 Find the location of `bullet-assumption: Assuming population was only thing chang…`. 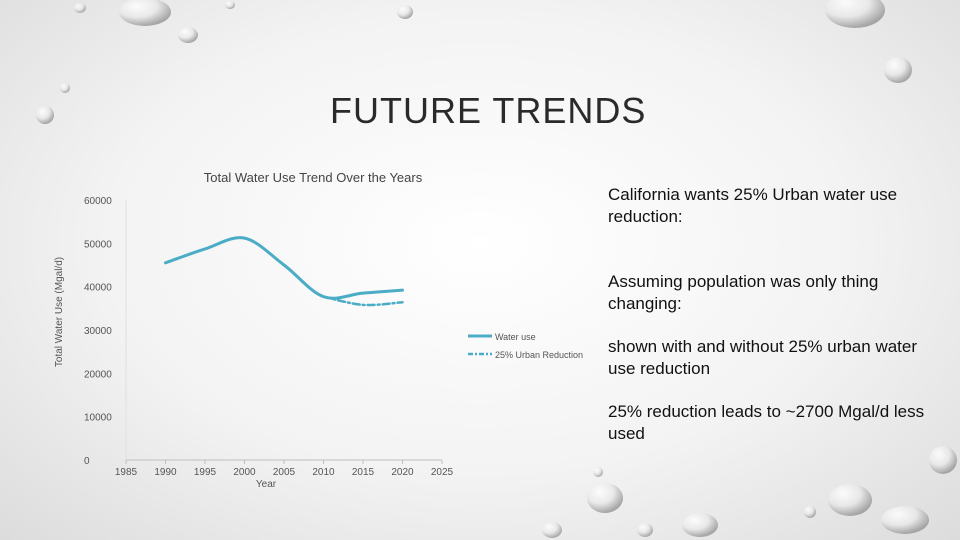

bullet-assumption: Assuming population was only thing chang… is located at coordinates (743, 292).